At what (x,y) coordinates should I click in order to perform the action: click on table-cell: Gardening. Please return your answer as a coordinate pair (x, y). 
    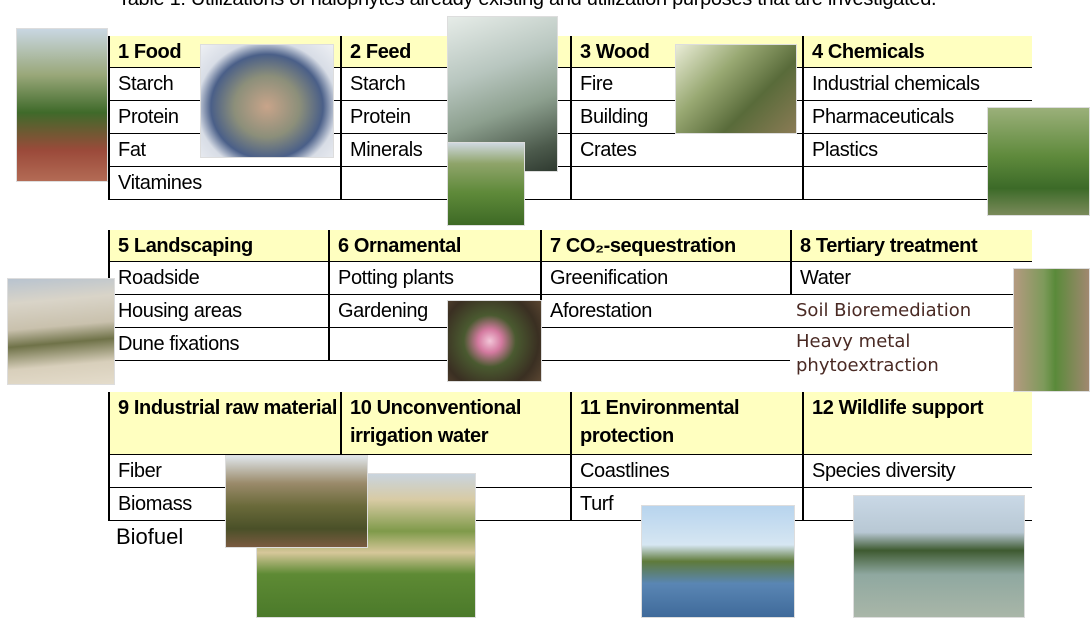
    Looking at the image, I should click on (434, 311).